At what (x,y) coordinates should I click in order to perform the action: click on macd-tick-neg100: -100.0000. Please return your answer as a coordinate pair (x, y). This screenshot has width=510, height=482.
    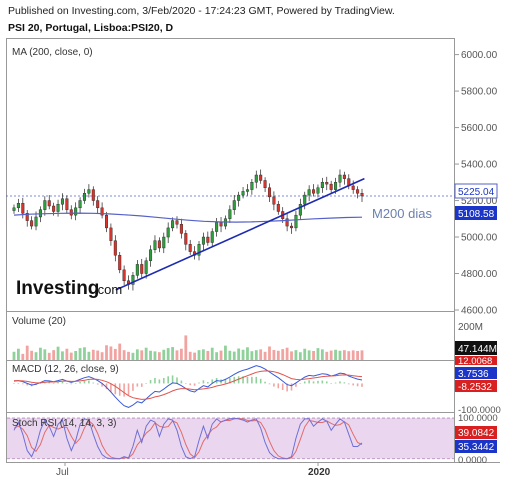
    Looking at the image, I should click on (479, 410).